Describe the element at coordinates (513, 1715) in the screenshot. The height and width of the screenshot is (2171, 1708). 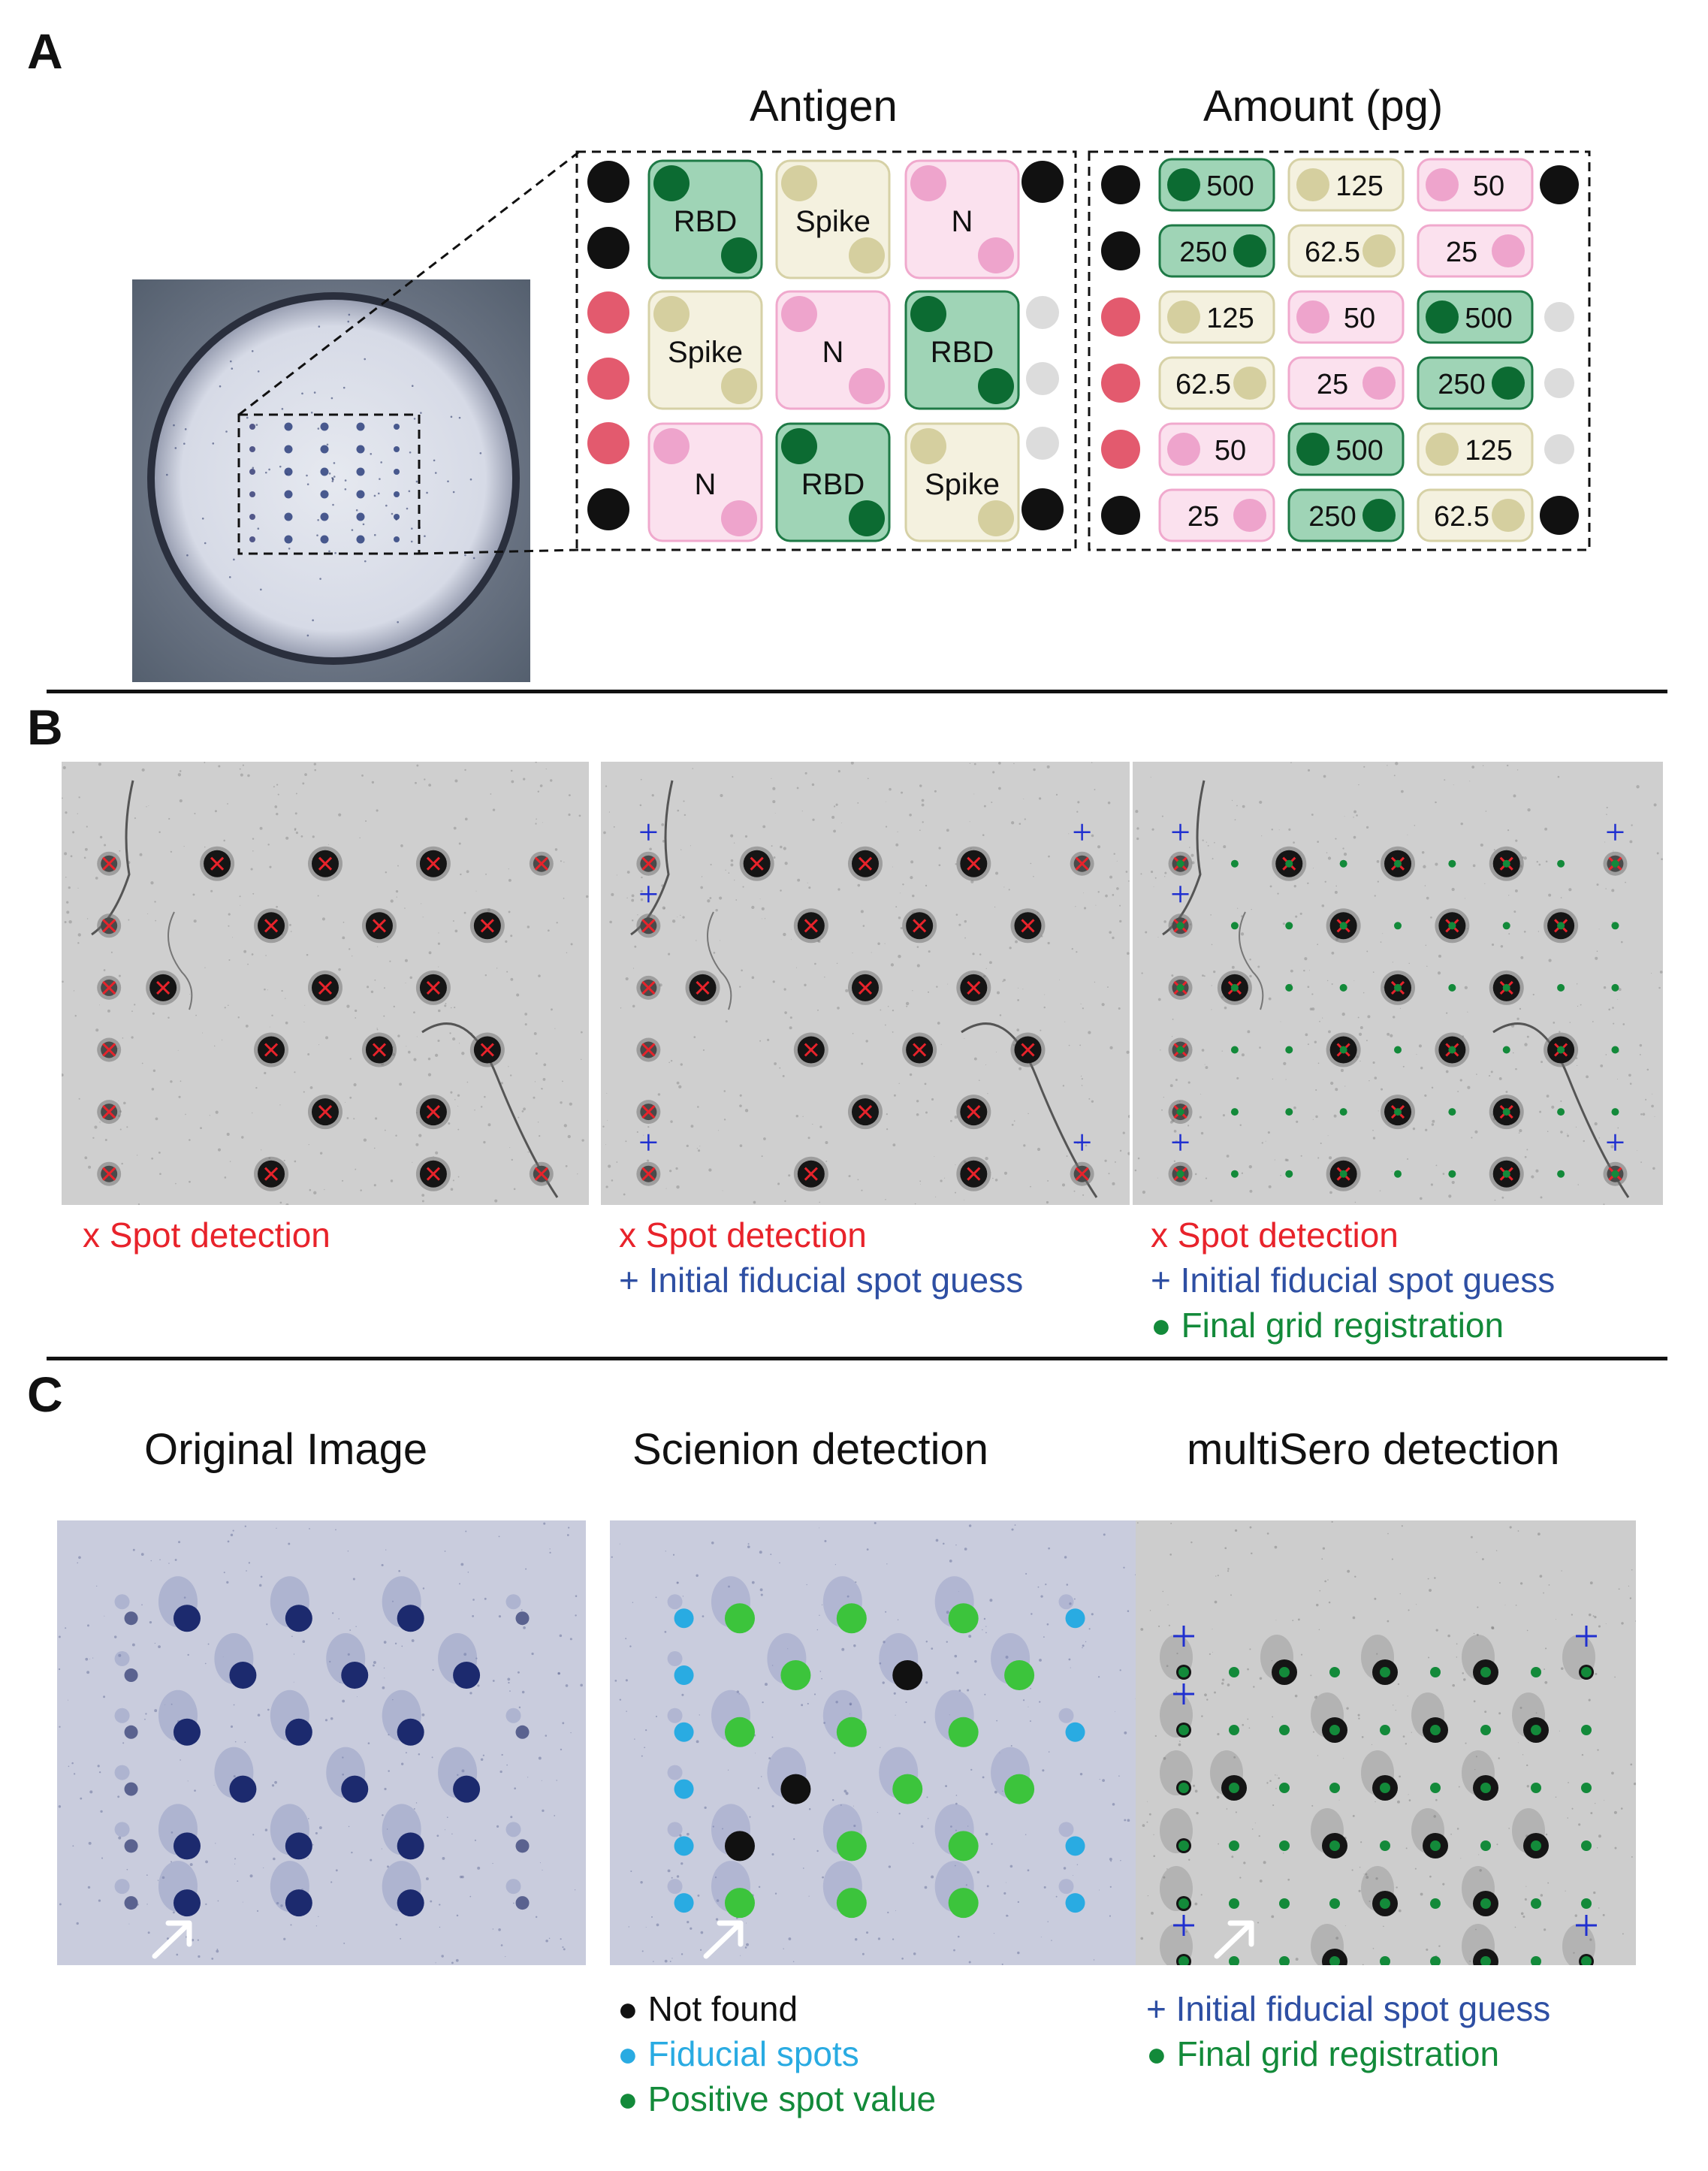
I see `spot-smear` at that location.